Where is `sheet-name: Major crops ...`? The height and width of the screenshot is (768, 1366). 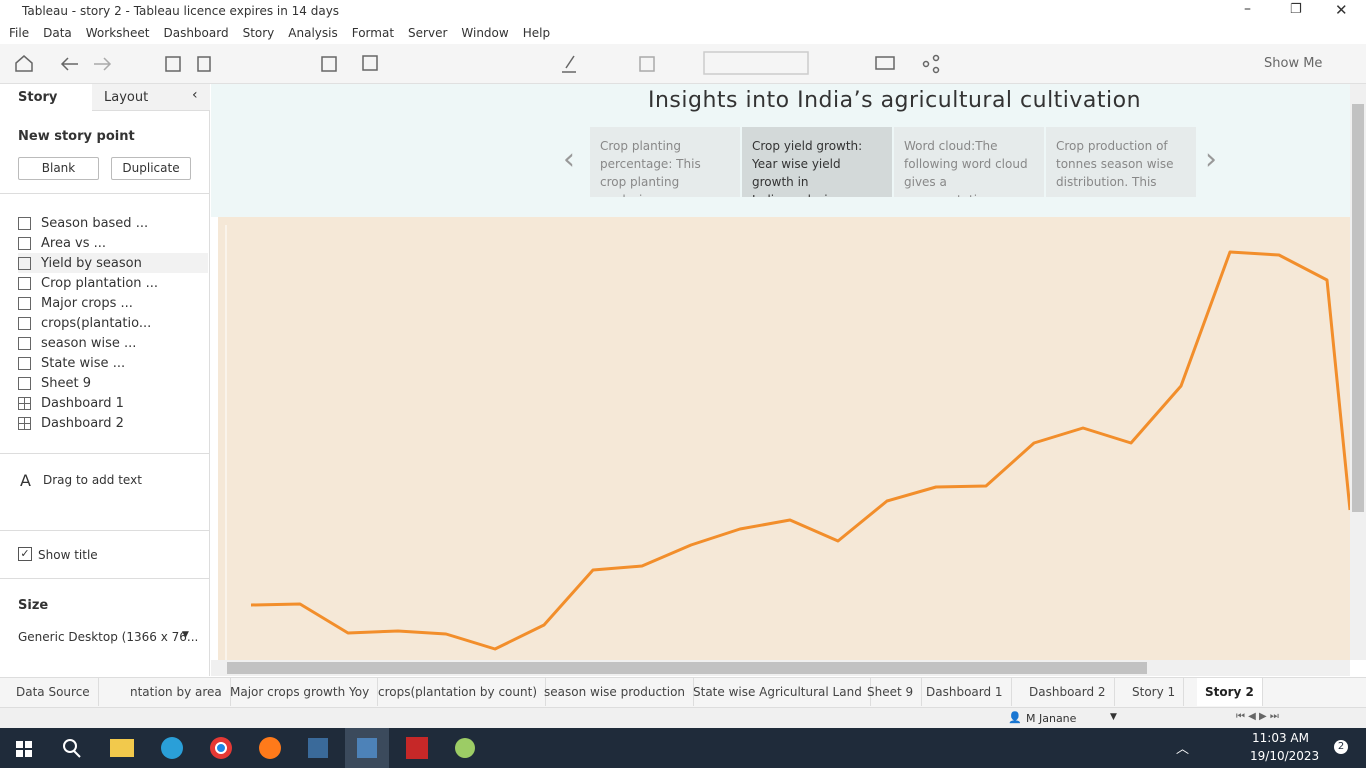 sheet-name: Major crops ... is located at coordinates (87, 303).